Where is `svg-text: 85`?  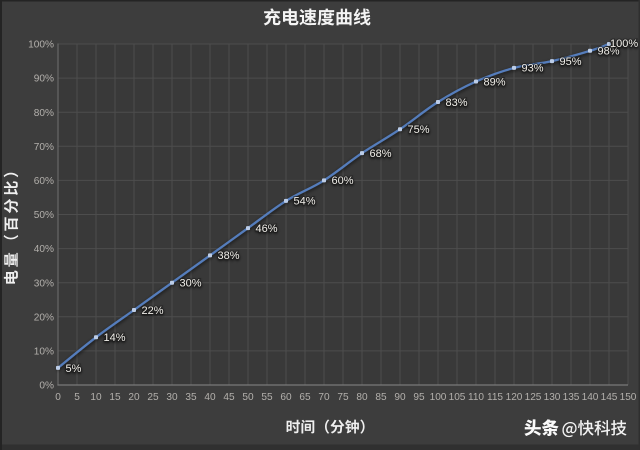
svg-text: 85 is located at coordinates (381, 397).